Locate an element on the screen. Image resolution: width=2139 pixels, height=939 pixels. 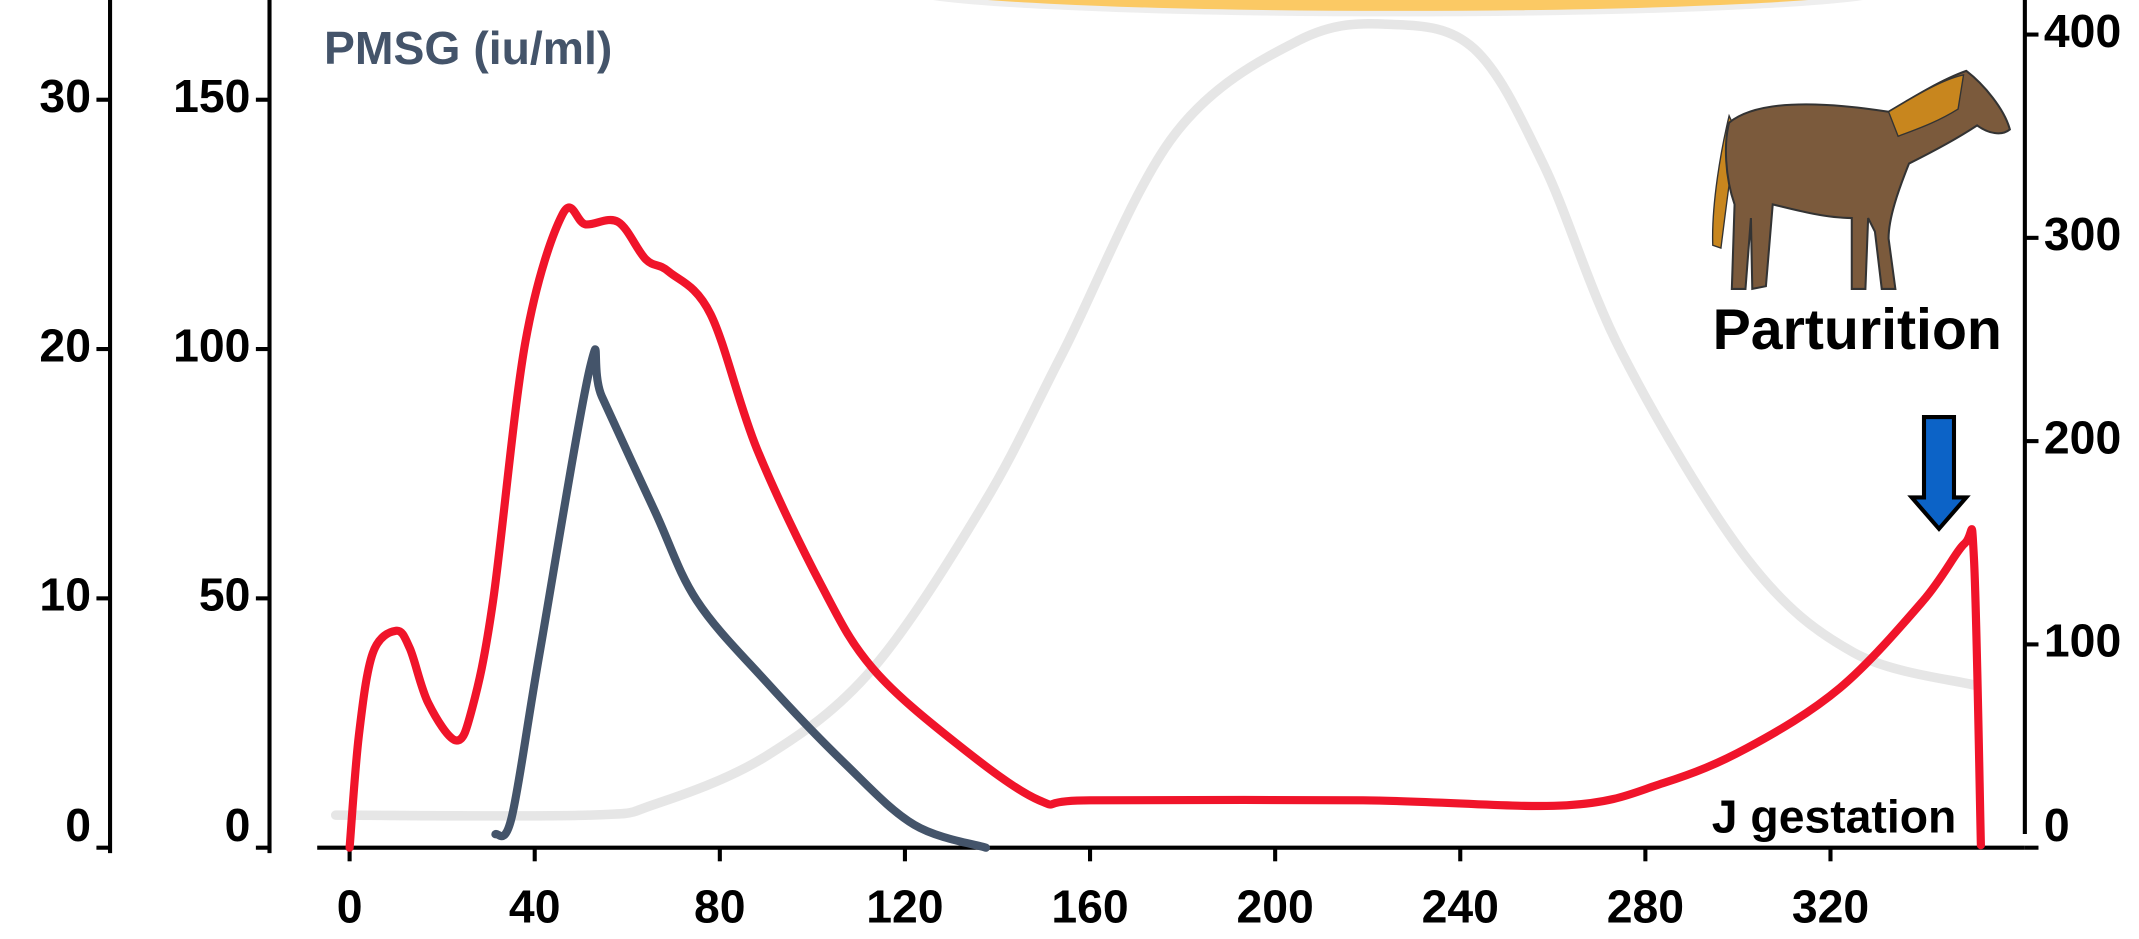
y-tick-label: 20 is located at coordinates (65, 345).